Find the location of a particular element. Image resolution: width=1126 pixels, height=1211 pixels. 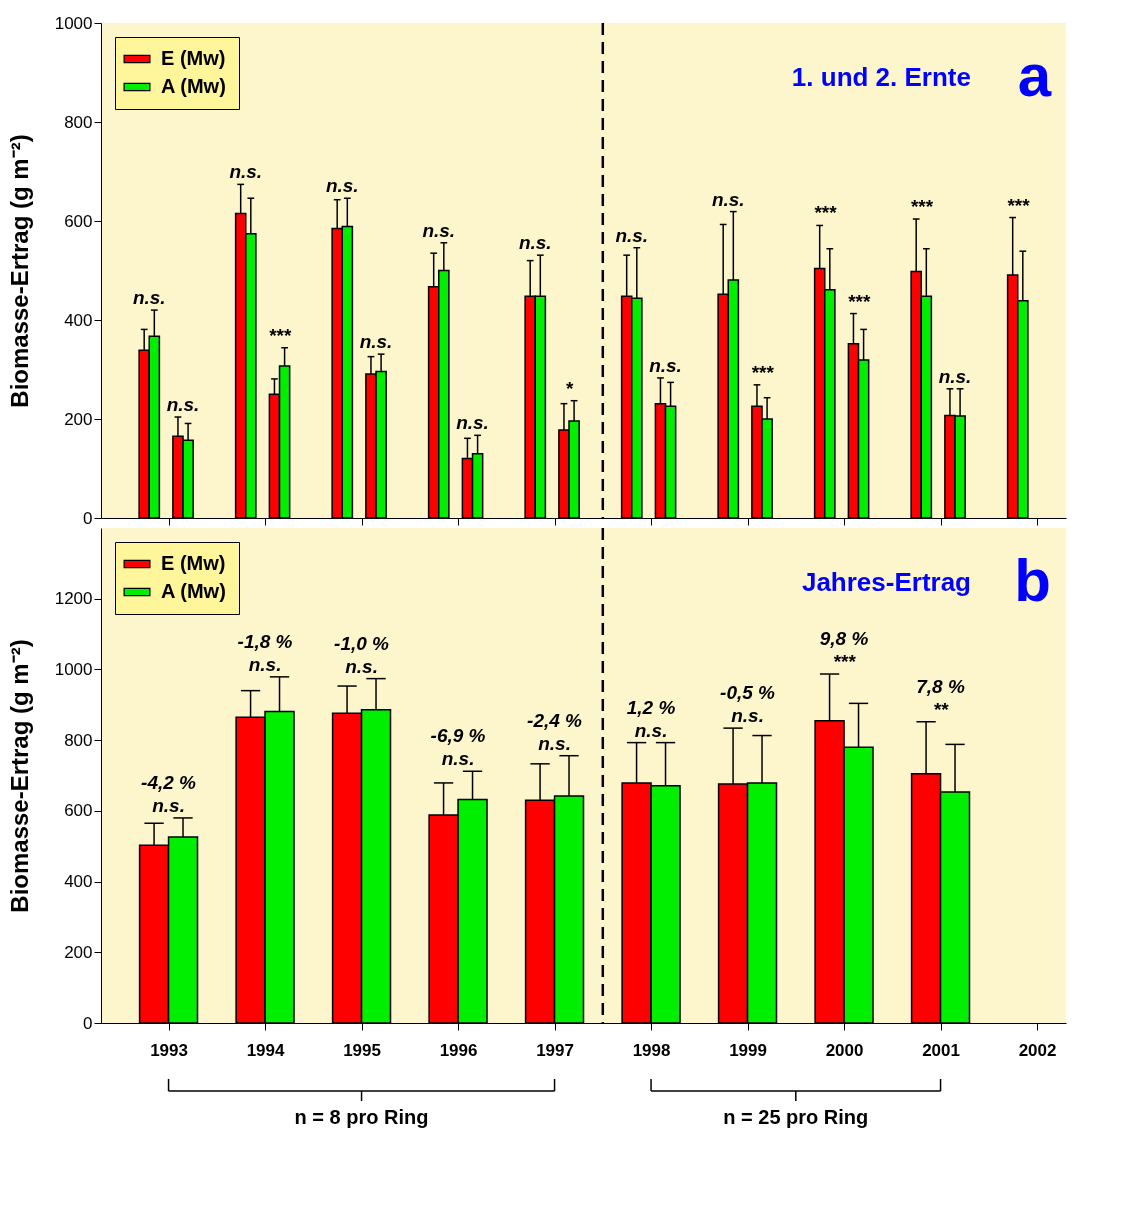

annotation: Jahres-Ertrag is located at coordinates (886, 582).